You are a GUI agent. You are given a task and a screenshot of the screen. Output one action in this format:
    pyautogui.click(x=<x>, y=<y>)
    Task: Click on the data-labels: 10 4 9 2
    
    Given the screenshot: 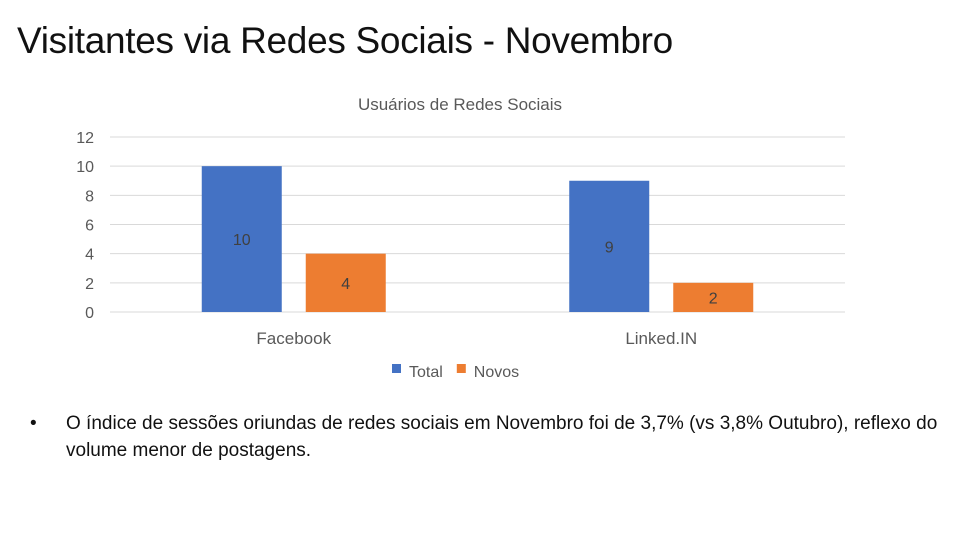 What is the action you would take?
    pyautogui.click(x=475, y=269)
    